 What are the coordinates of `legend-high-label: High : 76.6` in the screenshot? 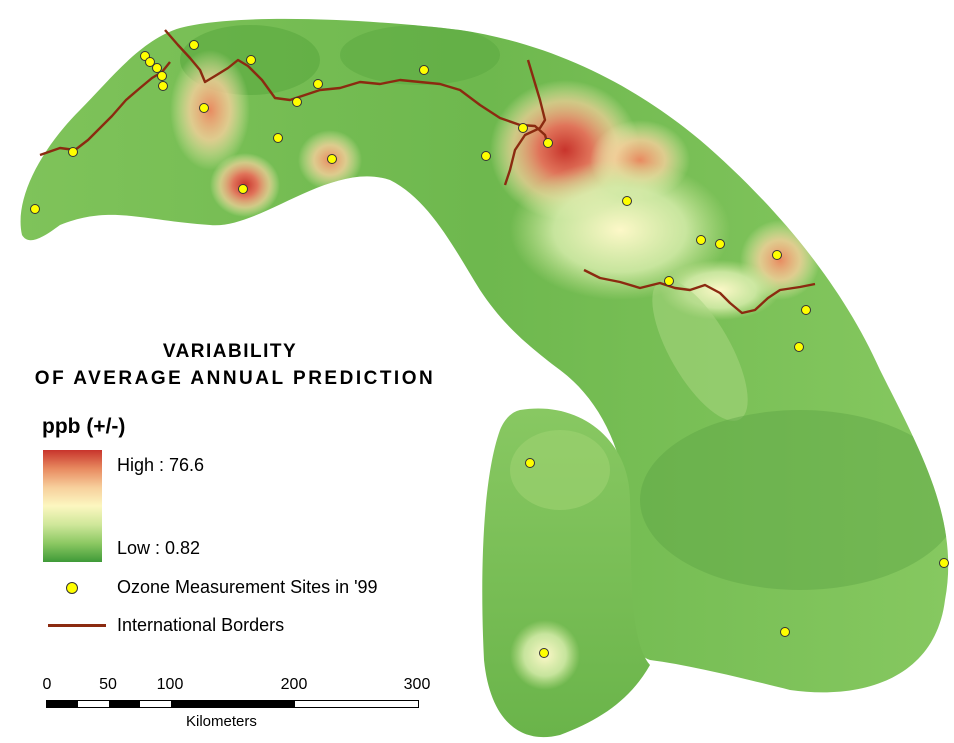 It's located at (161, 465).